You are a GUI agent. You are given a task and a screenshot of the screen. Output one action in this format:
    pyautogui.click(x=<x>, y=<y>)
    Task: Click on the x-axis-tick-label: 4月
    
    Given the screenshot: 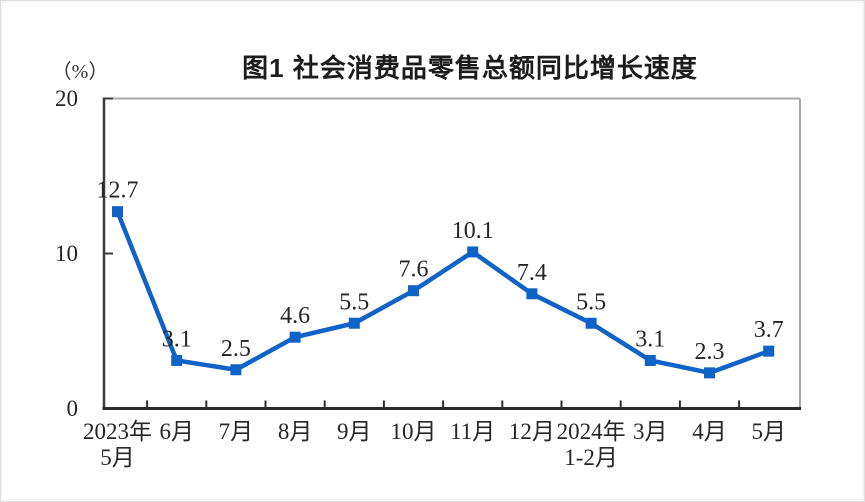 What is the action you would take?
    pyautogui.click(x=709, y=431)
    